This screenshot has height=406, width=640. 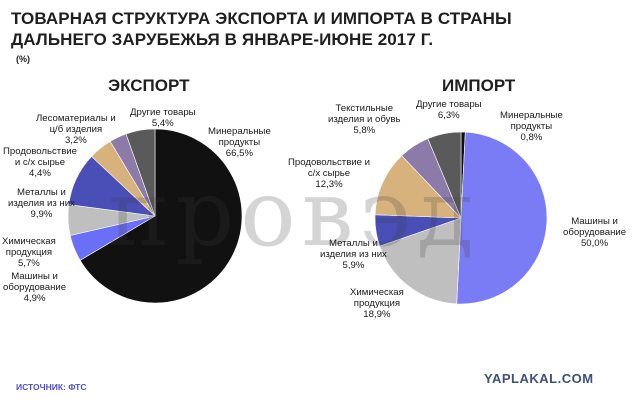 What do you see at coordinates (41, 203) in the screenshot?
I see `export-label-metals: Металлы и изделия из них 9,9%` at bounding box center [41, 203].